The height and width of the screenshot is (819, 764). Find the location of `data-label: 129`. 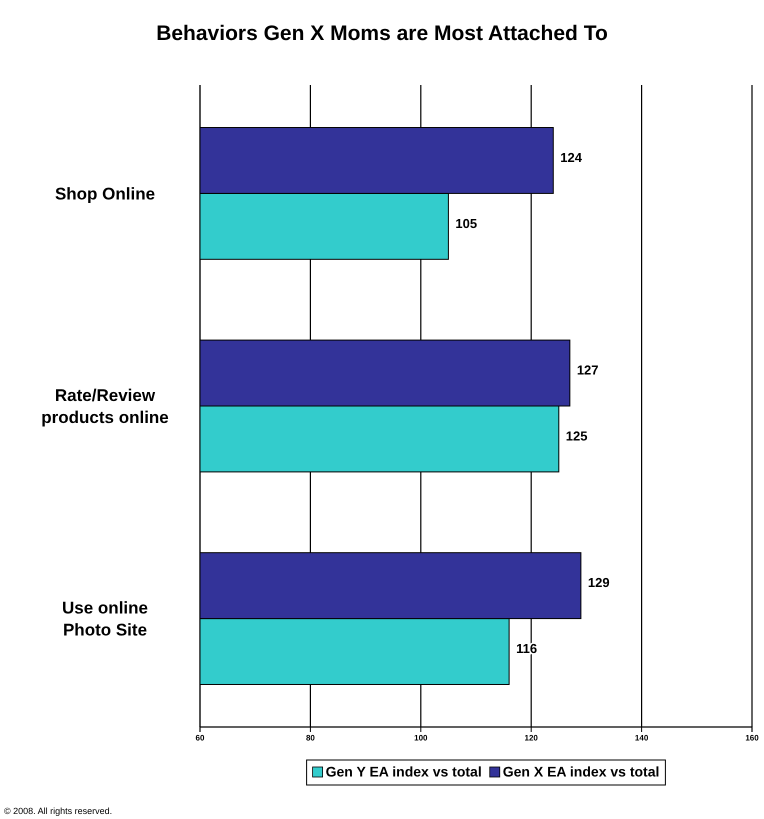

data-label: 129 is located at coordinates (599, 582).